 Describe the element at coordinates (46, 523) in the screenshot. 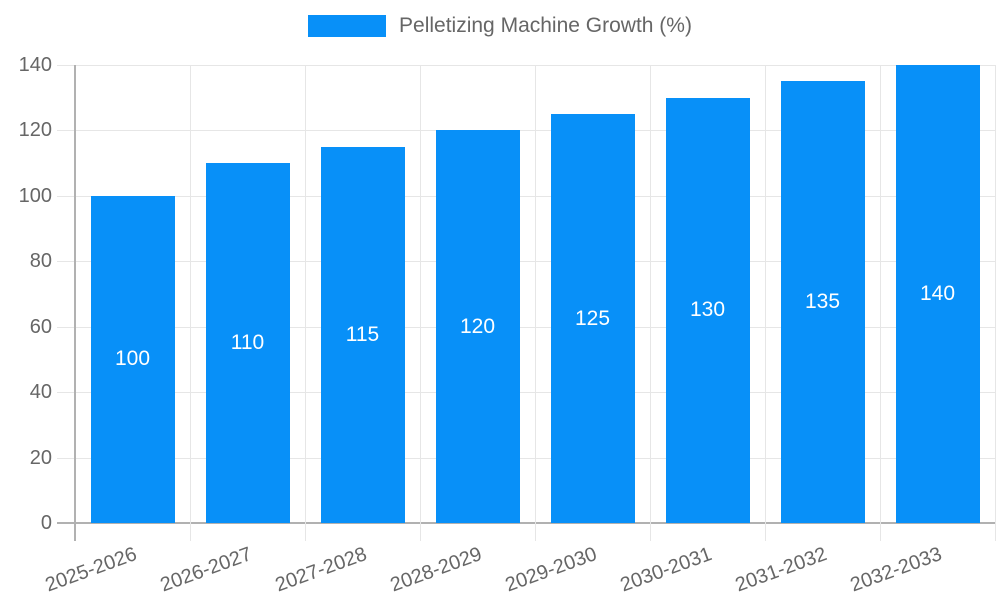

I see `y-tick-label: 0` at that location.